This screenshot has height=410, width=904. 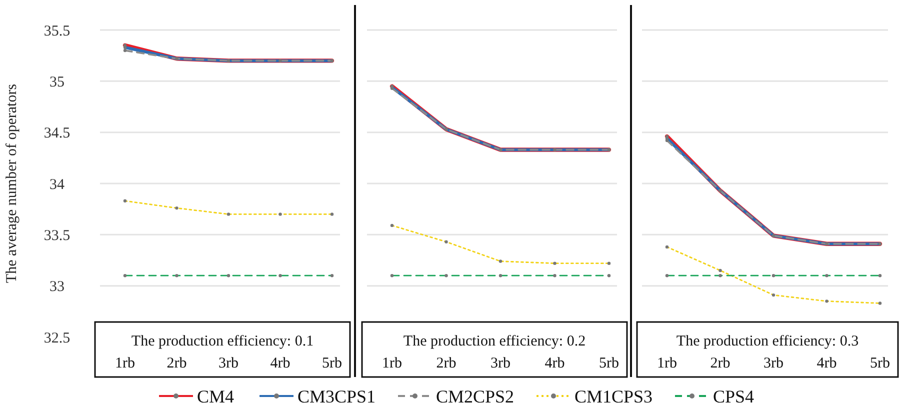 I want to click on y-tick-label: 35, so click(x=57, y=82).